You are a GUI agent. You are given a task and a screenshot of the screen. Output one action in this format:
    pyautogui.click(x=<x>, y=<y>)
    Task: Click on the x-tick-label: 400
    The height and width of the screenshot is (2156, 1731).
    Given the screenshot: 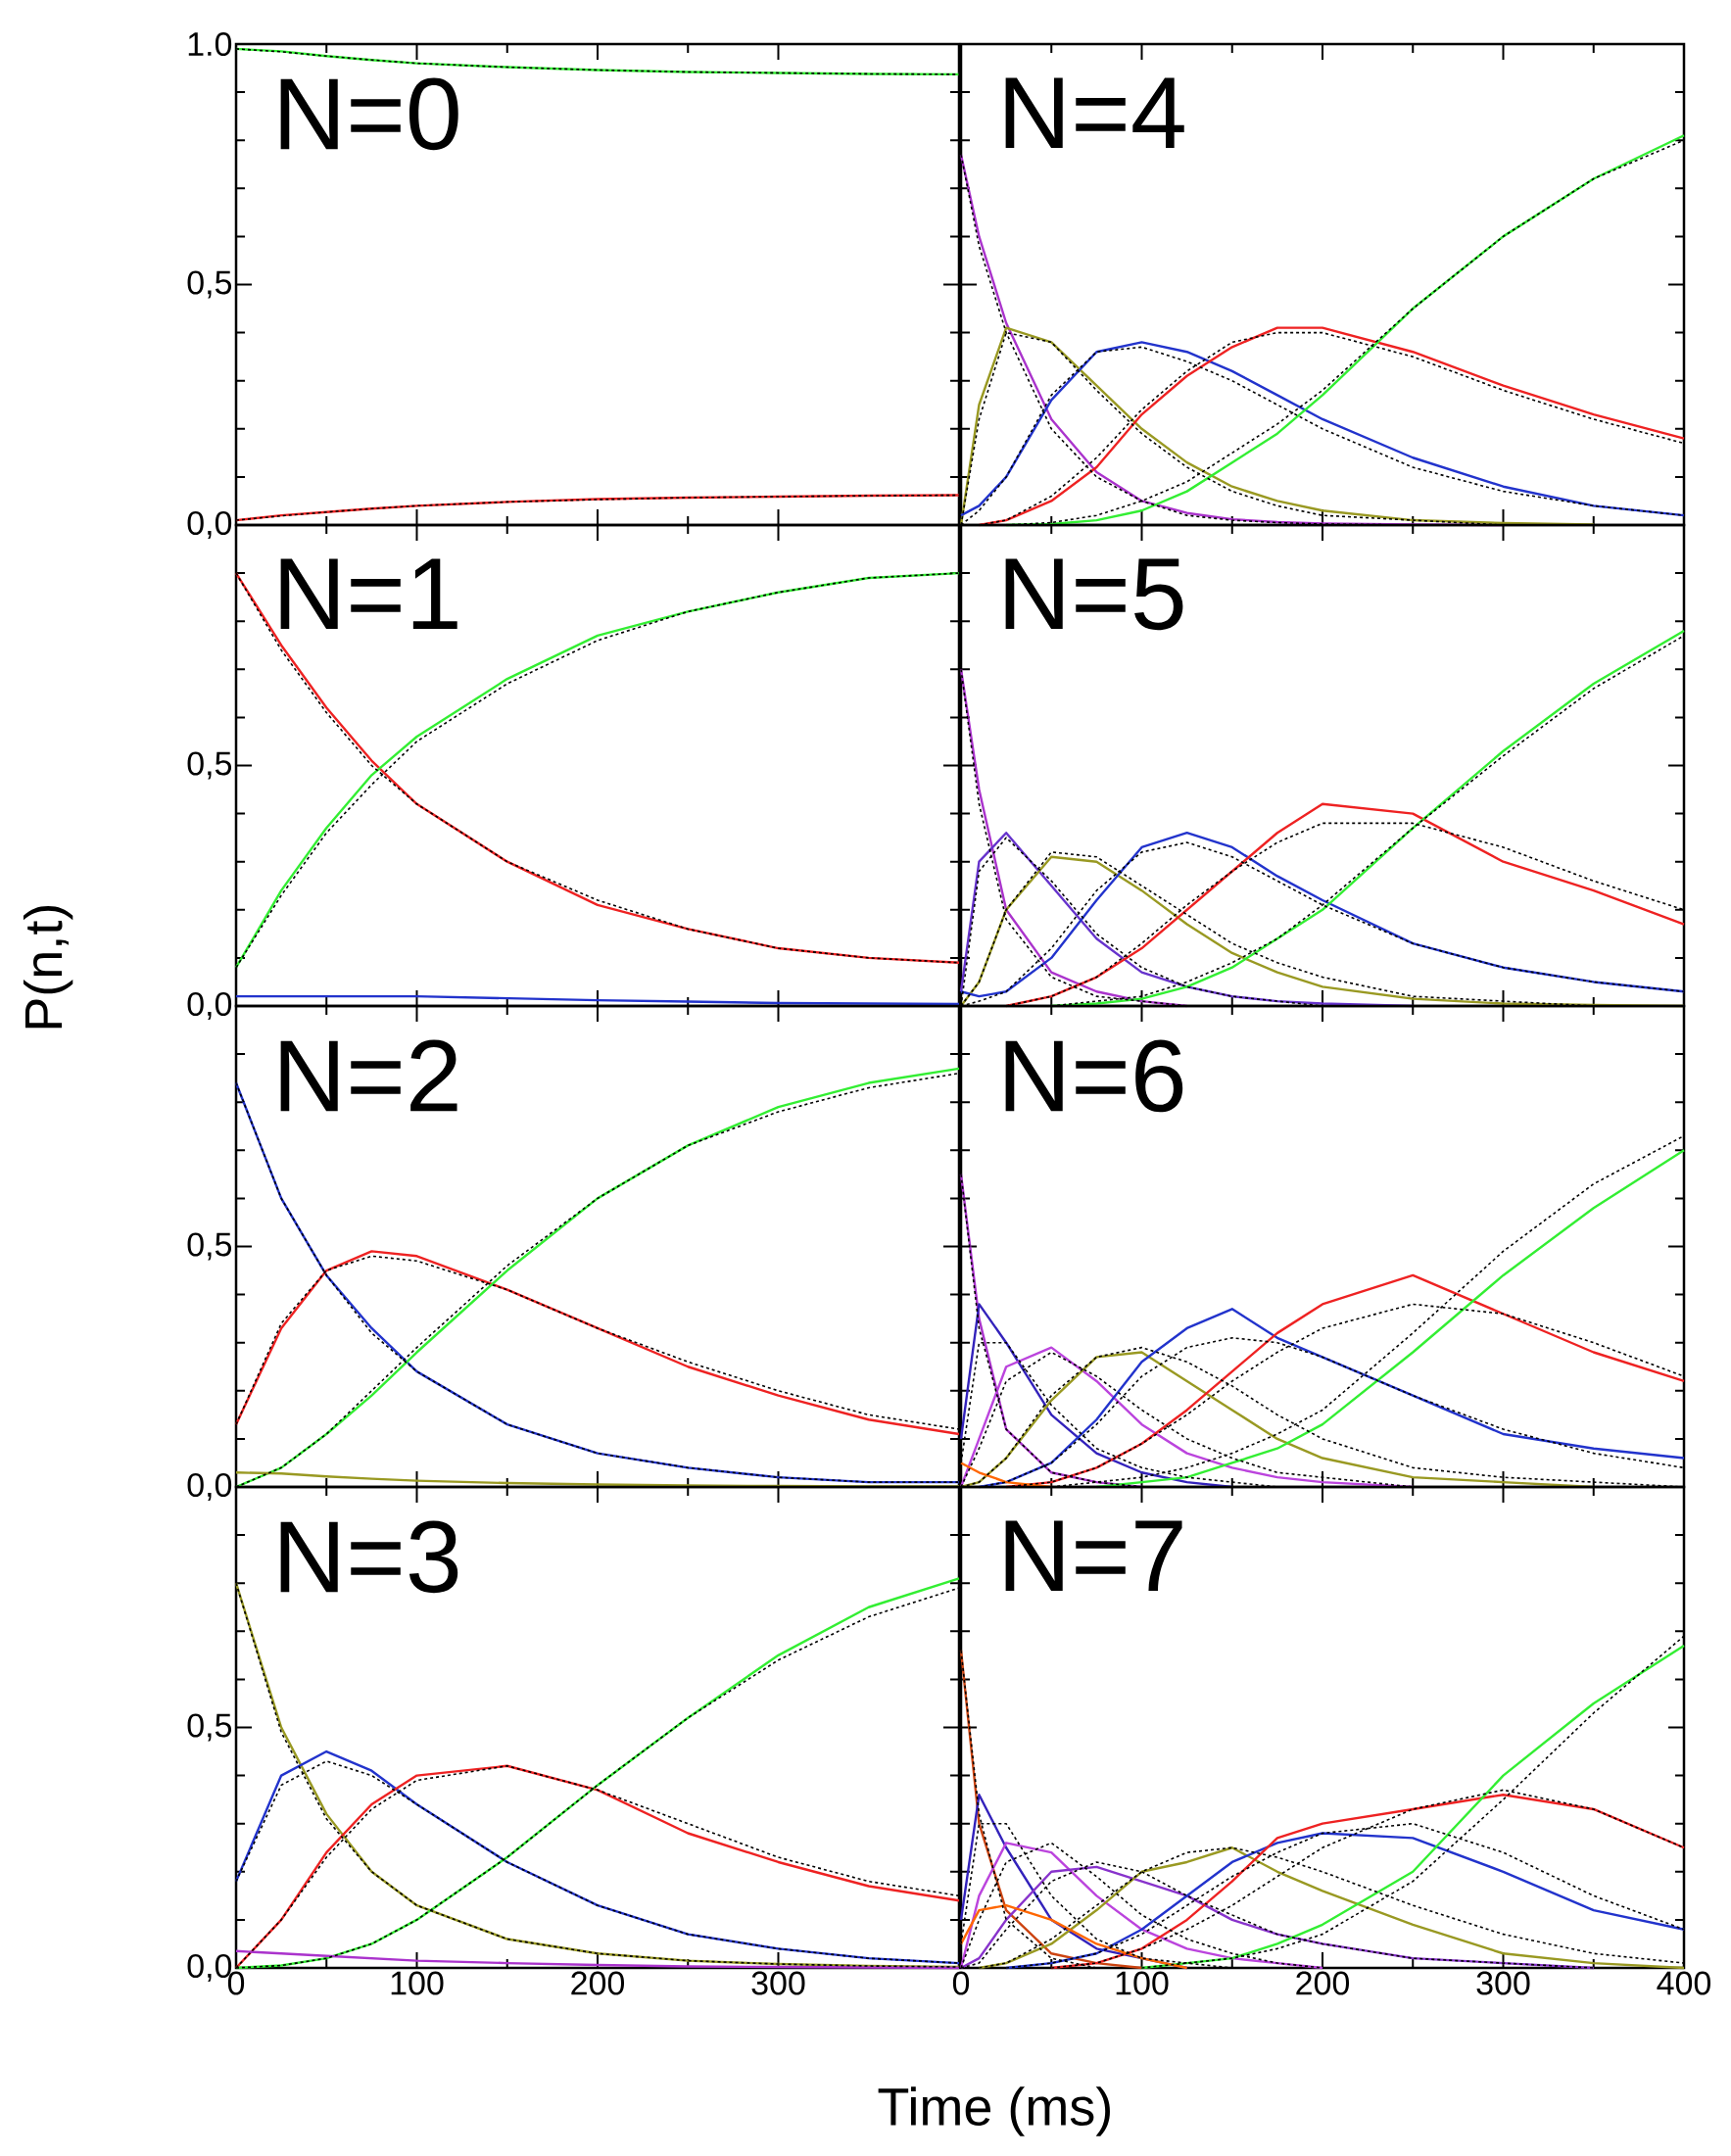 What is the action you would take?
    pyautogui.click(x=1684, y=1983)
    